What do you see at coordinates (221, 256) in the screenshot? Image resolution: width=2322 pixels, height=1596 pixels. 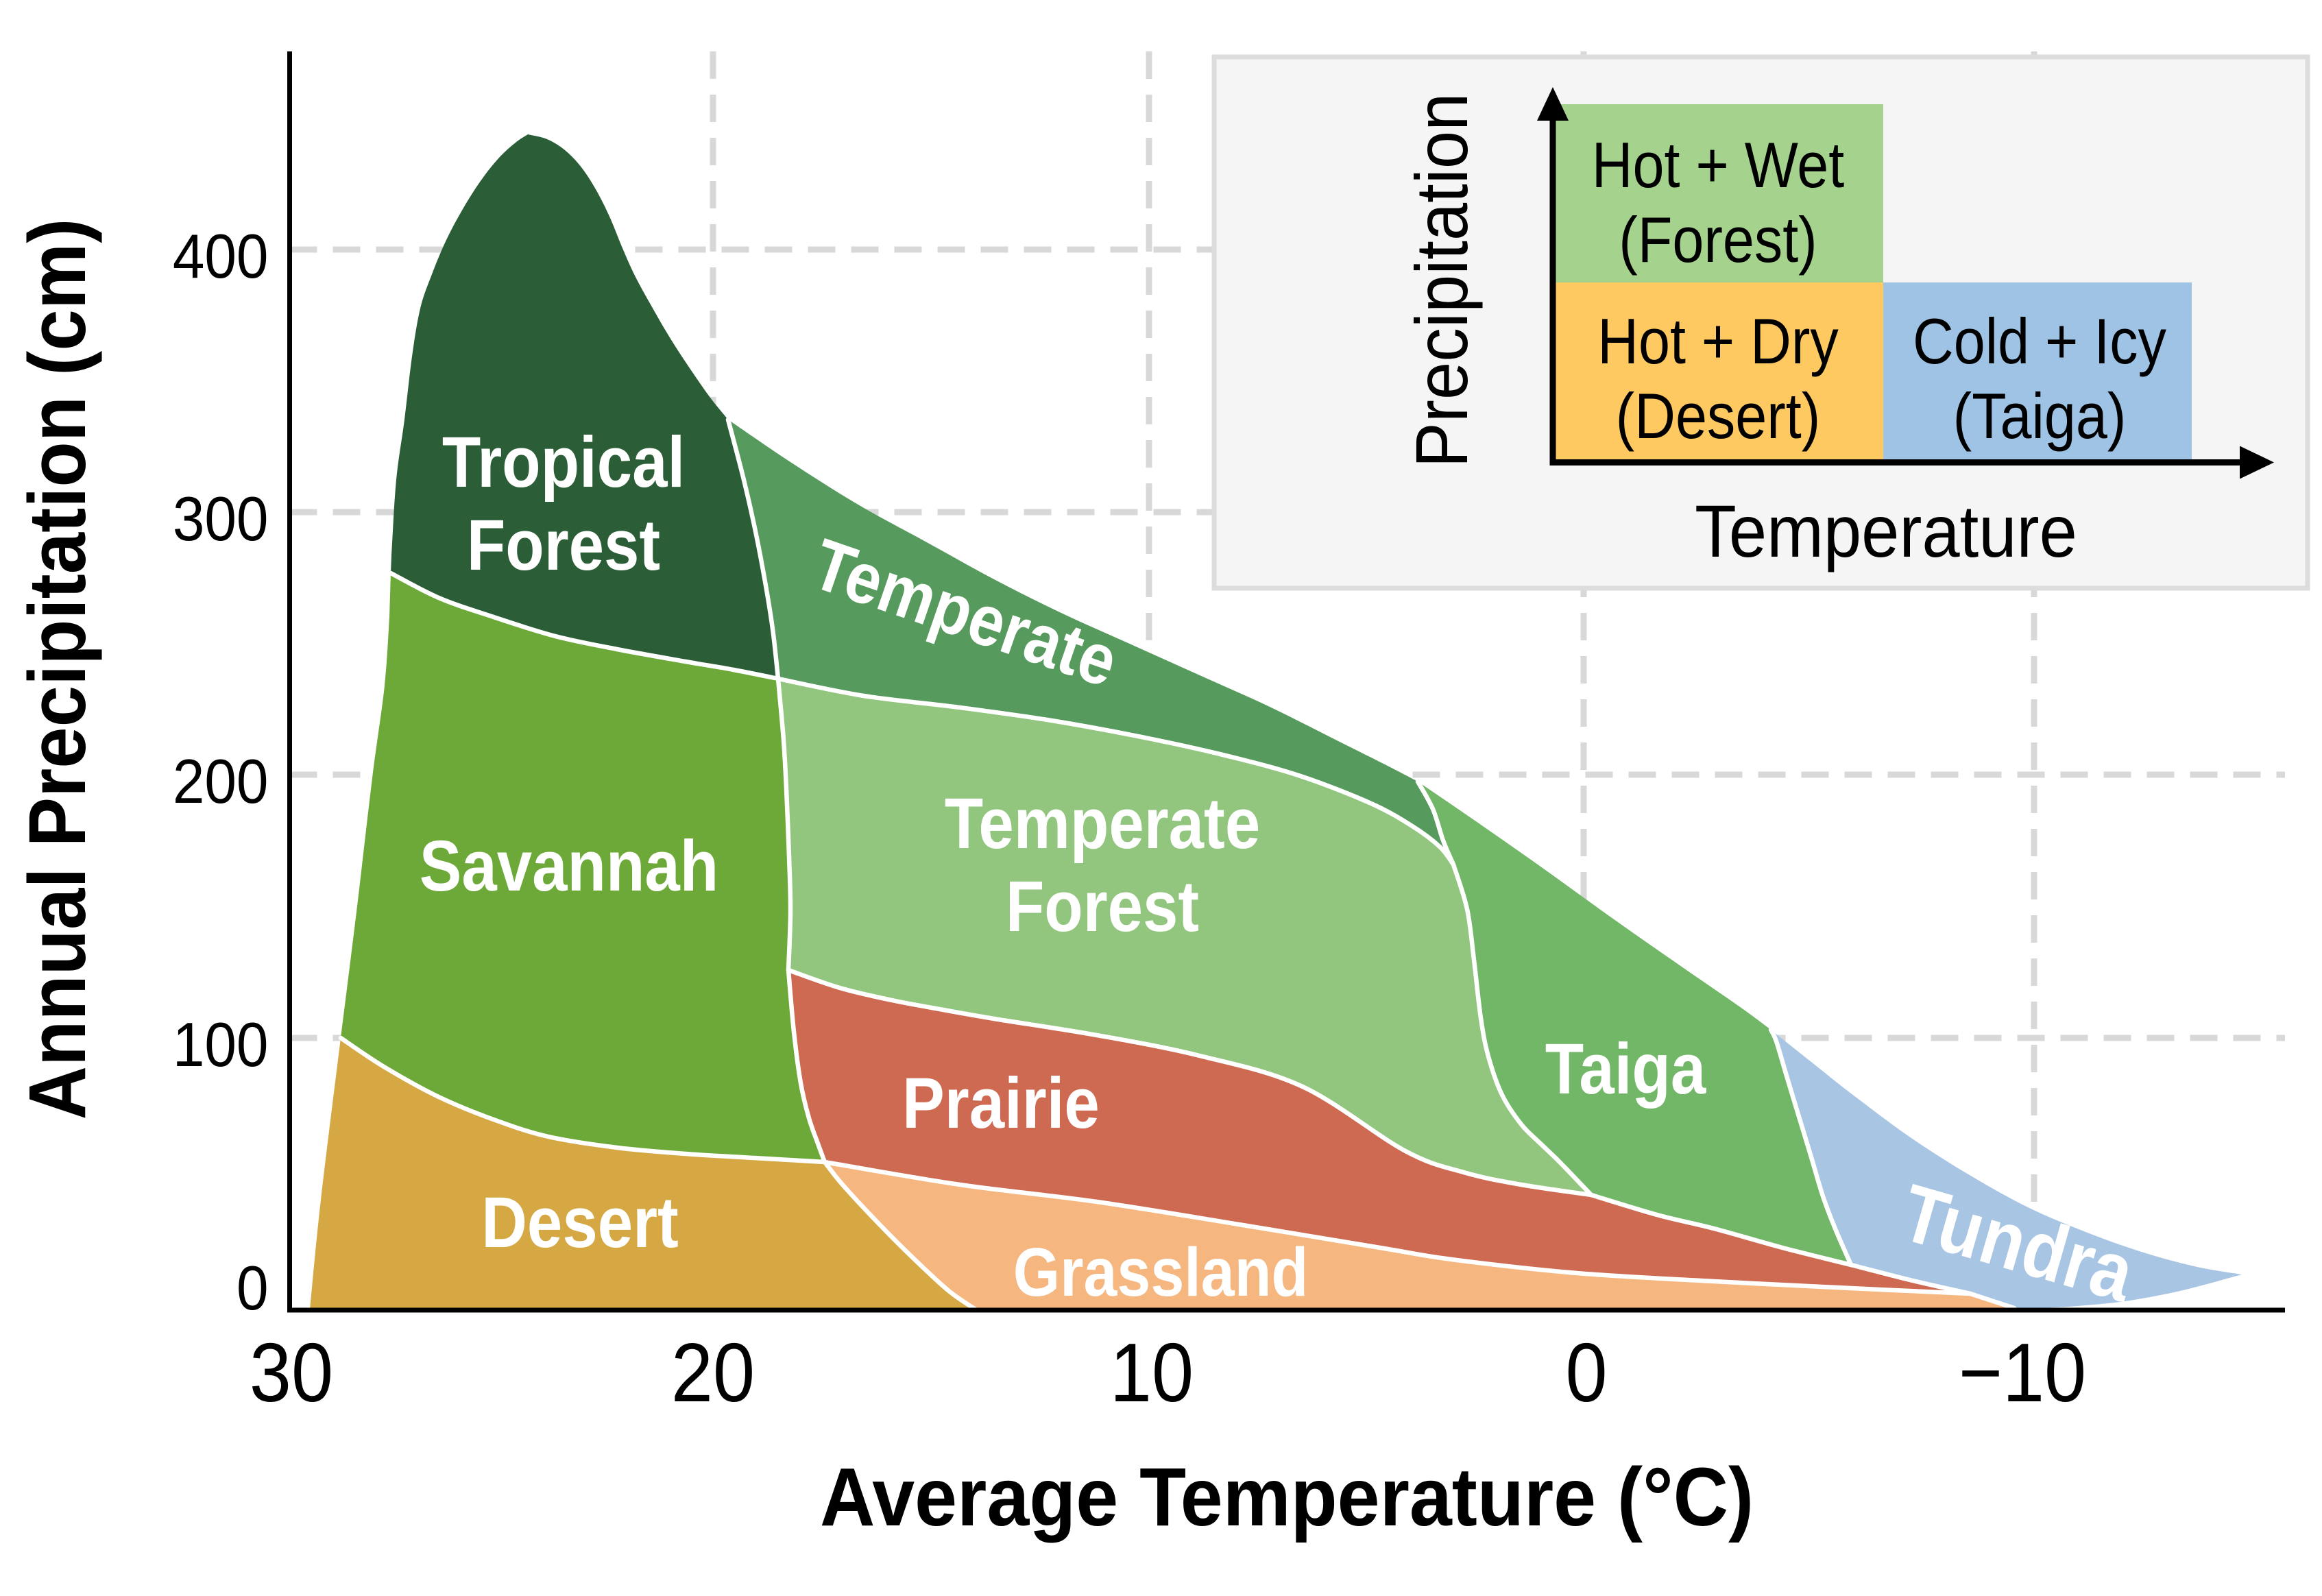 I see `svg-text: 400` at bounding box center [221, 256].